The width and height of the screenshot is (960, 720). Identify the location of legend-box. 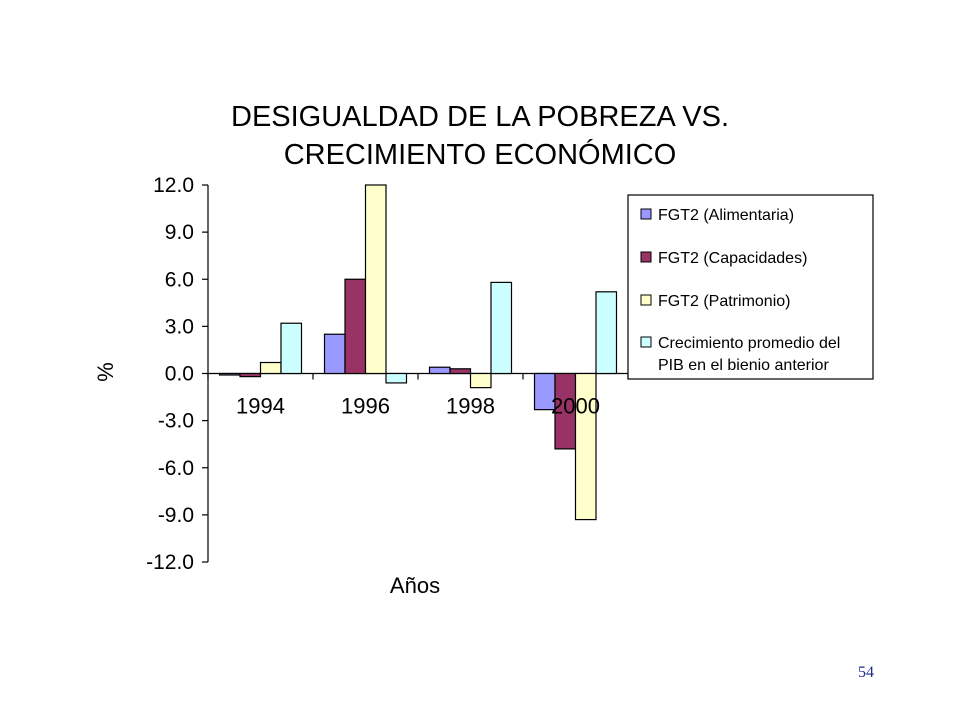
(750, 287).